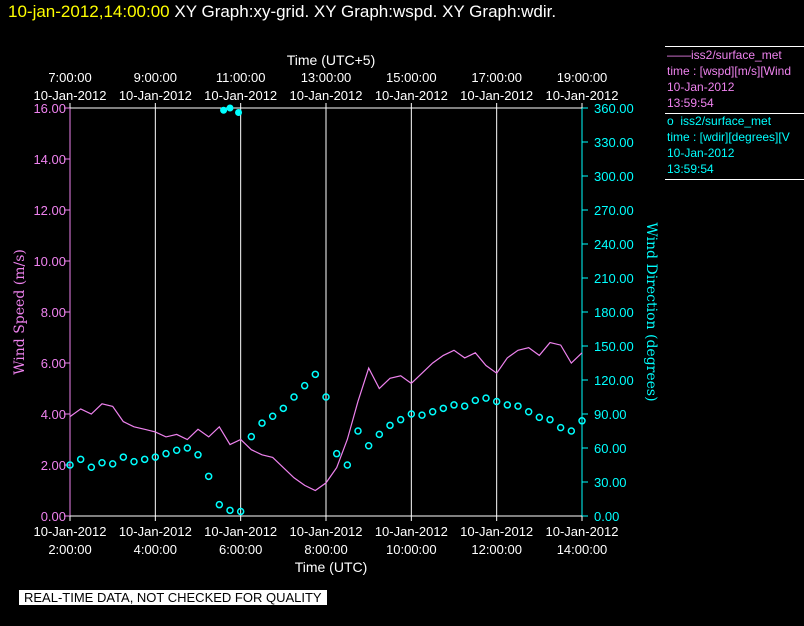 The width and height of the screenshot is (804, 626). Describe the element at coordinates (496, 549) in the screenshot. I see `bottom-tick-time: 12:00:00` at that location.